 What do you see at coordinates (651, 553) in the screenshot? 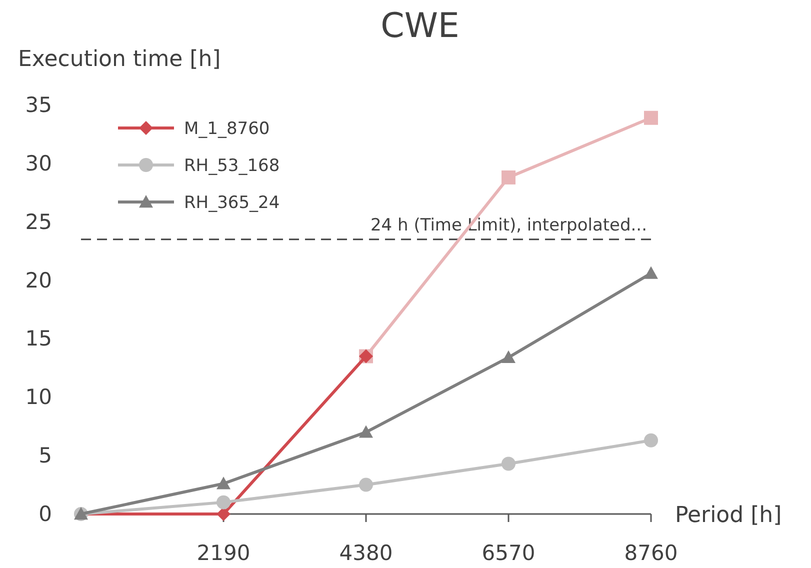
I see `x-tick-label: 8760` at bounding box center [651, 553].